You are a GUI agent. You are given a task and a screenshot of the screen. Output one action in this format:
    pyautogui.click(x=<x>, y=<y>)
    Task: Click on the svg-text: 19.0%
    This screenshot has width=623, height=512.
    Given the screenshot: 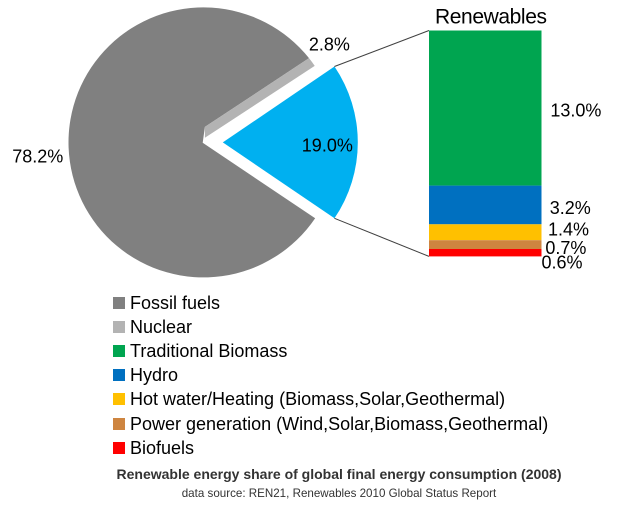 What is the action you would take?
    pyautogui.click(x=327, y=145)
    